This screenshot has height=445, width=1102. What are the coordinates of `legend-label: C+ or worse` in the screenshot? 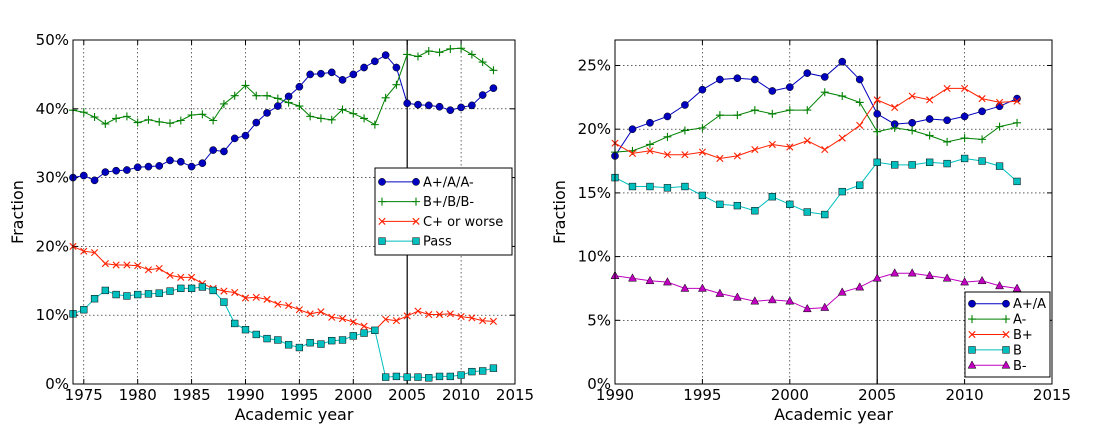 It's located at (463, 222).